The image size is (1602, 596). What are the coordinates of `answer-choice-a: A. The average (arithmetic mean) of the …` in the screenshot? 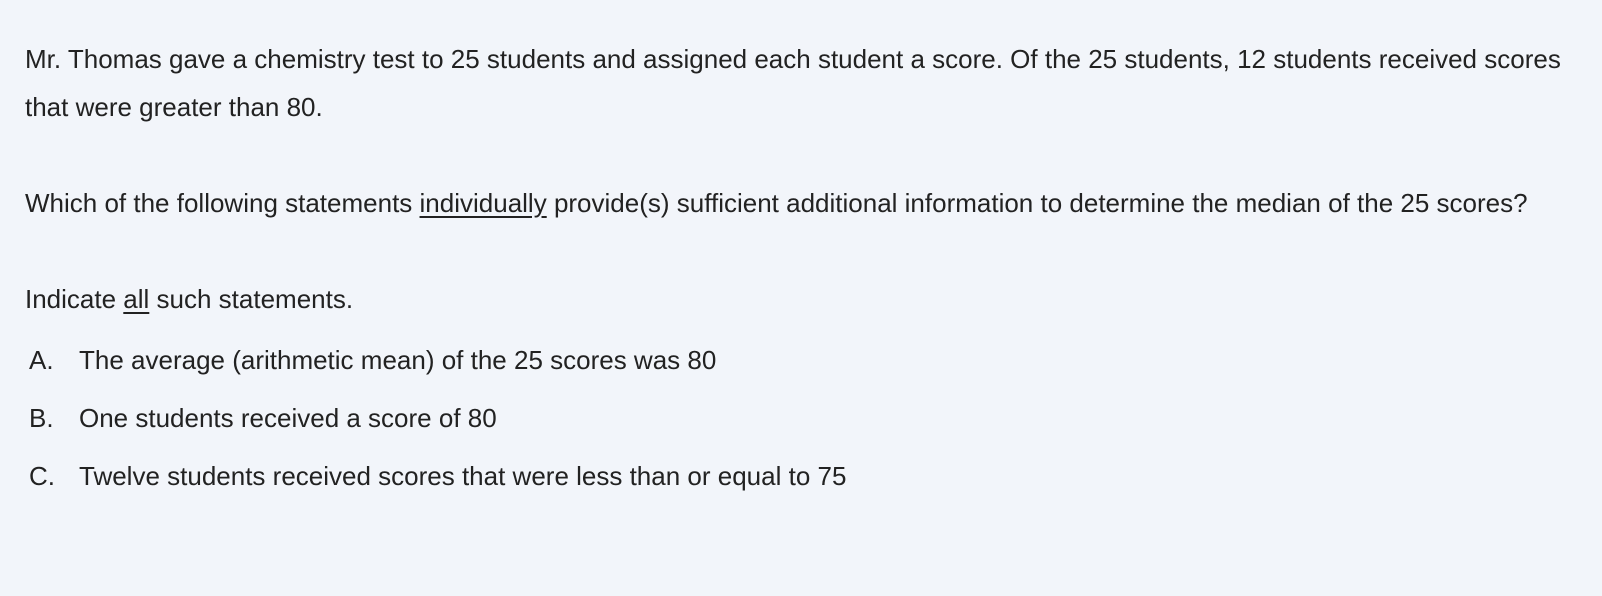 It's located at (805, 360).